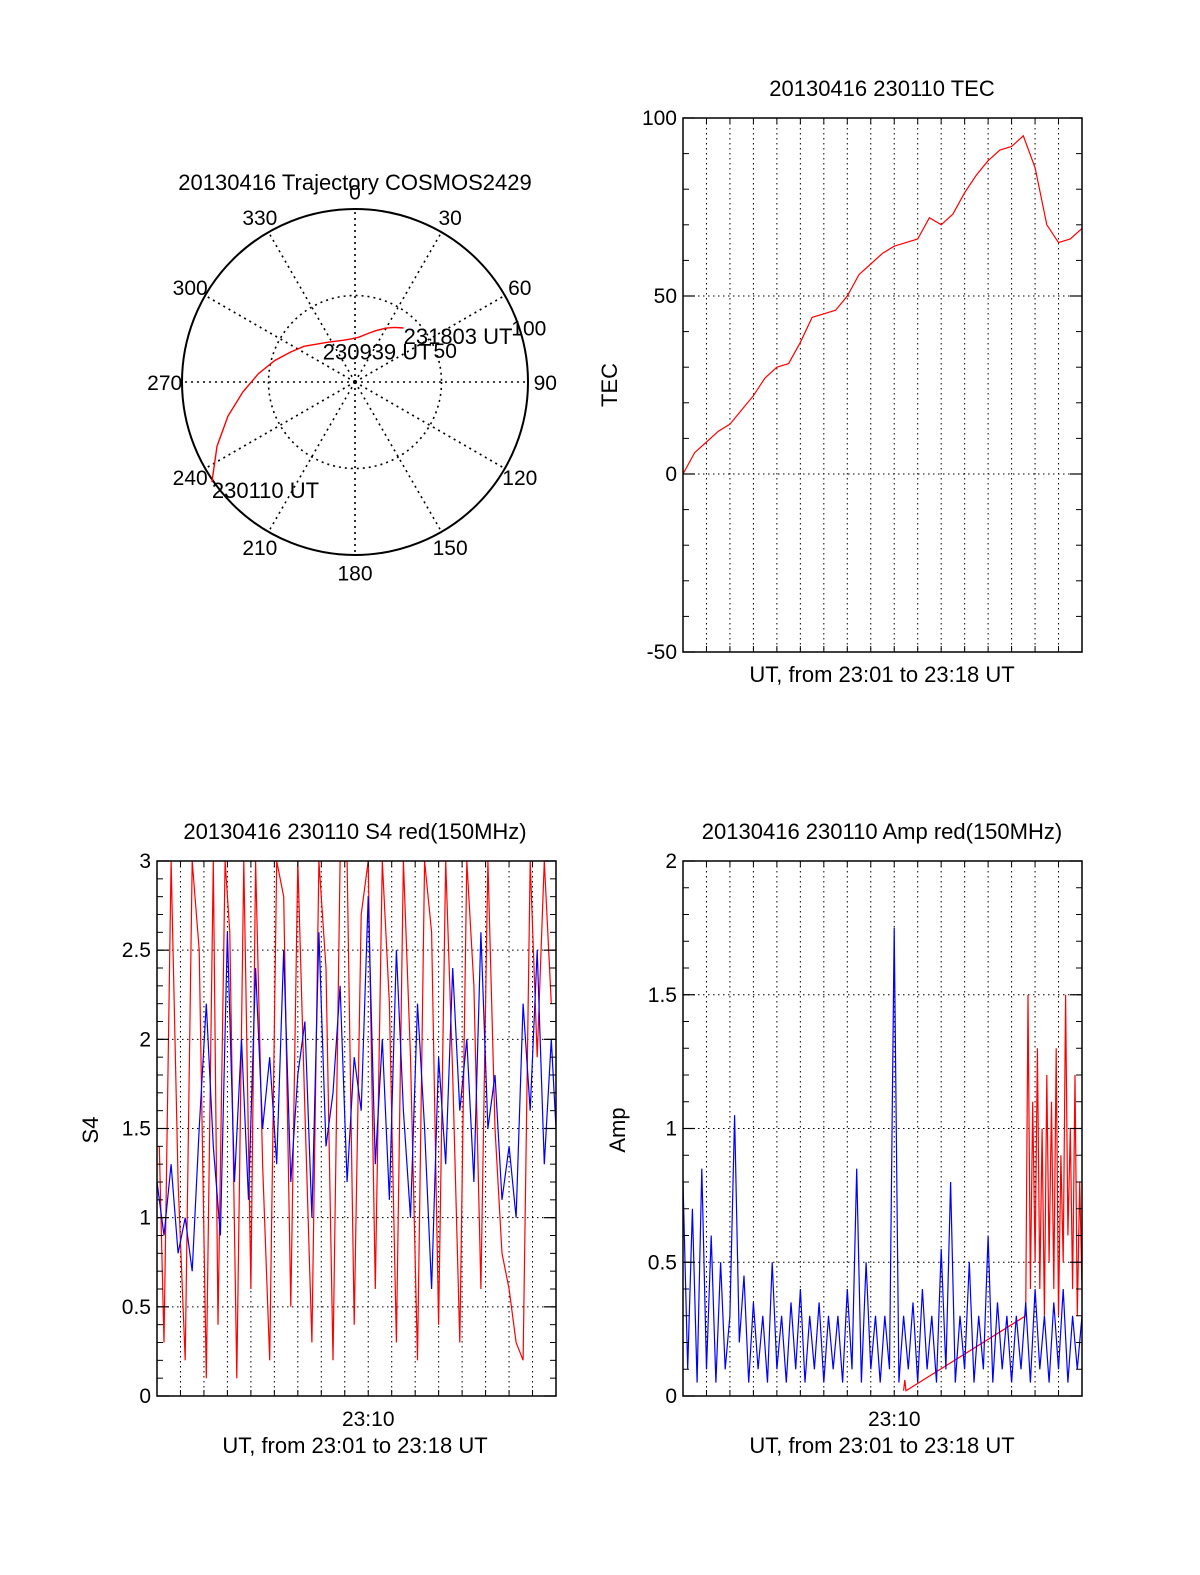 The height and width of the screenshot is (1575, 1200). I want to click on tec-plot-area: -50 0 50 100, so click(862, 385).